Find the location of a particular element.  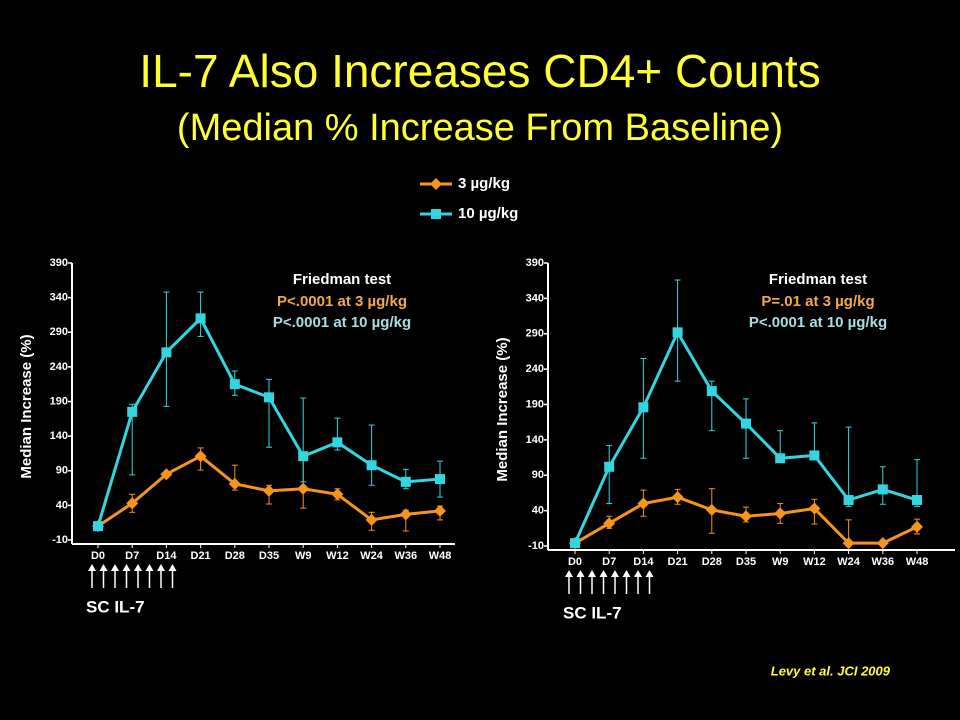

annotation: P<.0001 at 3 µg/kg is located at coordinates (342, 301).